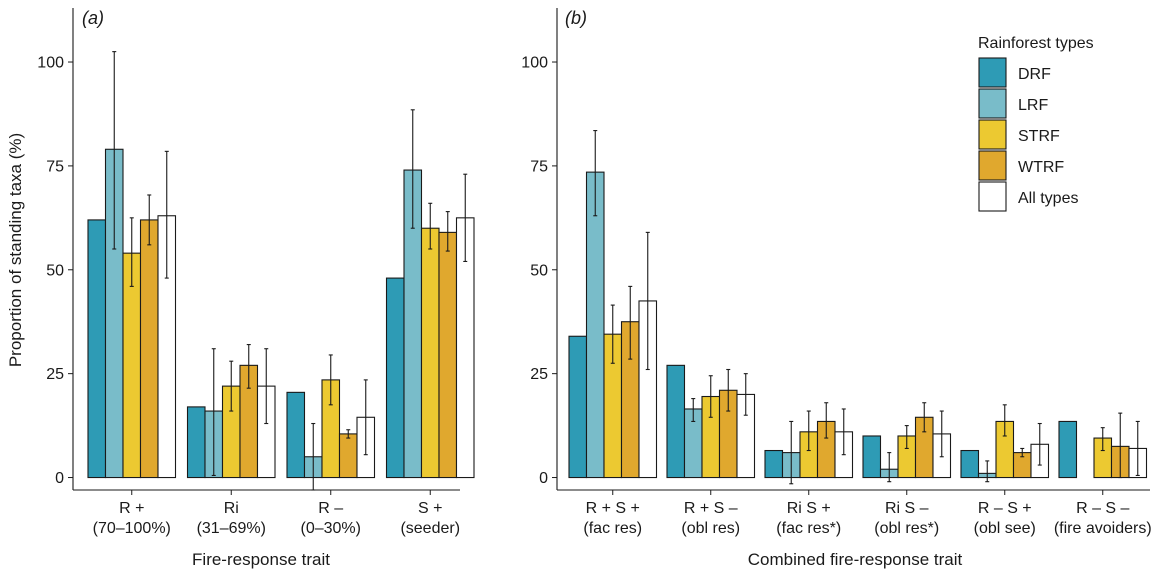 The image size is (1157, 573). What do you see at coordinates (231, 508) in the screenshot?
I see `x-tick-label-1: Ri` at bounding box center [231, 508].